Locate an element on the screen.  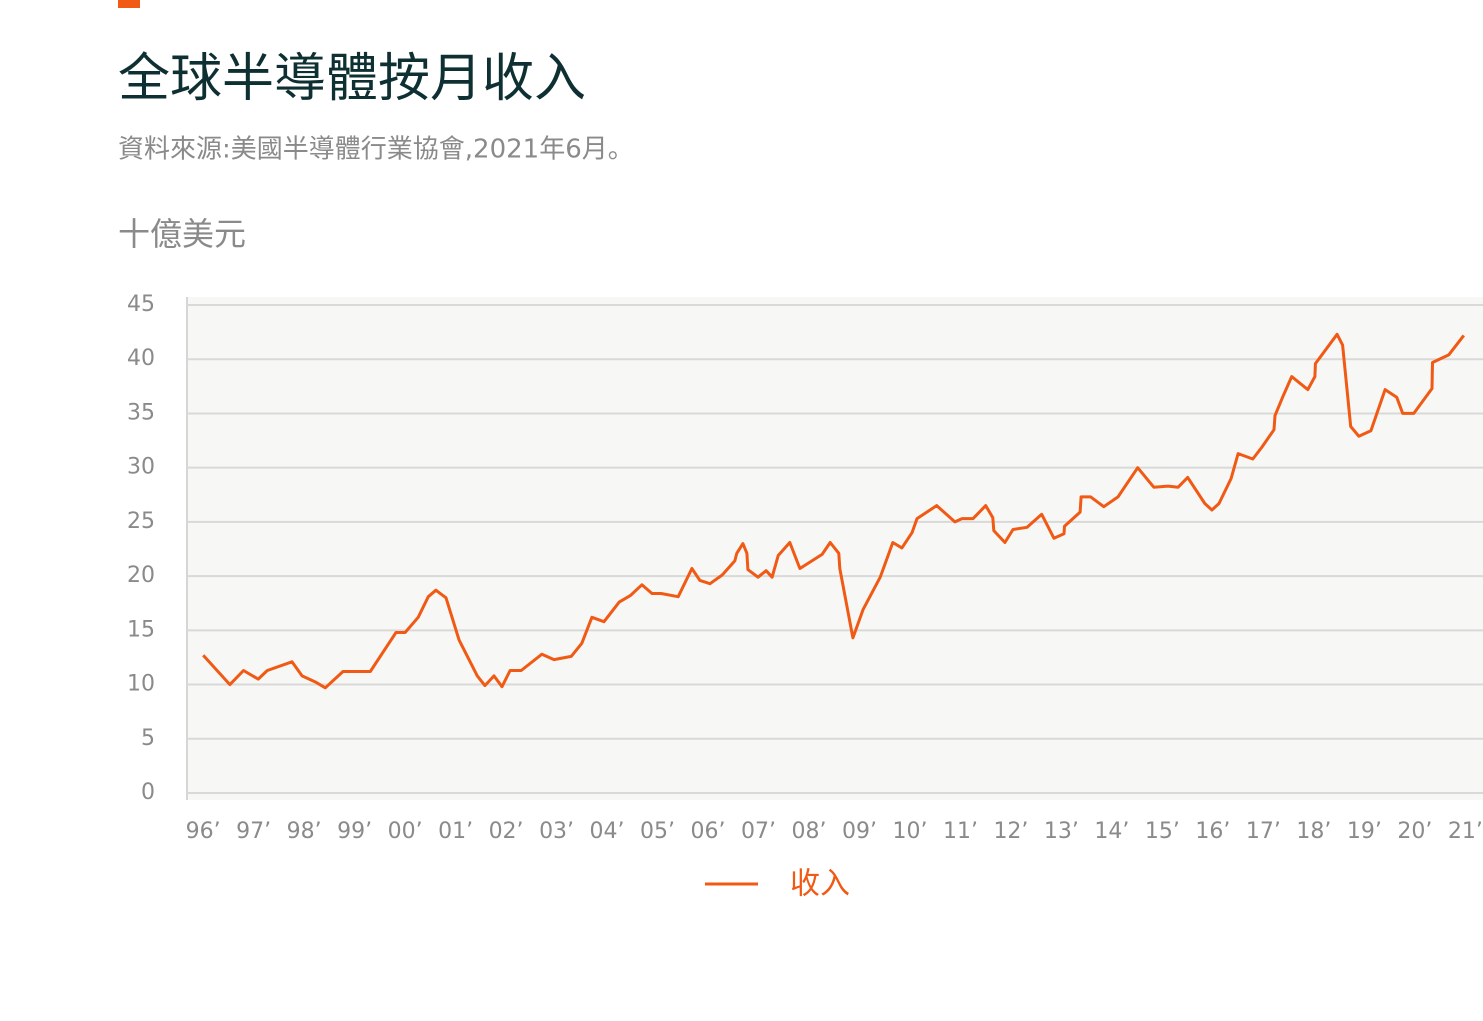
x-tick-label: 14’ is located at coordinates (1111, 831).